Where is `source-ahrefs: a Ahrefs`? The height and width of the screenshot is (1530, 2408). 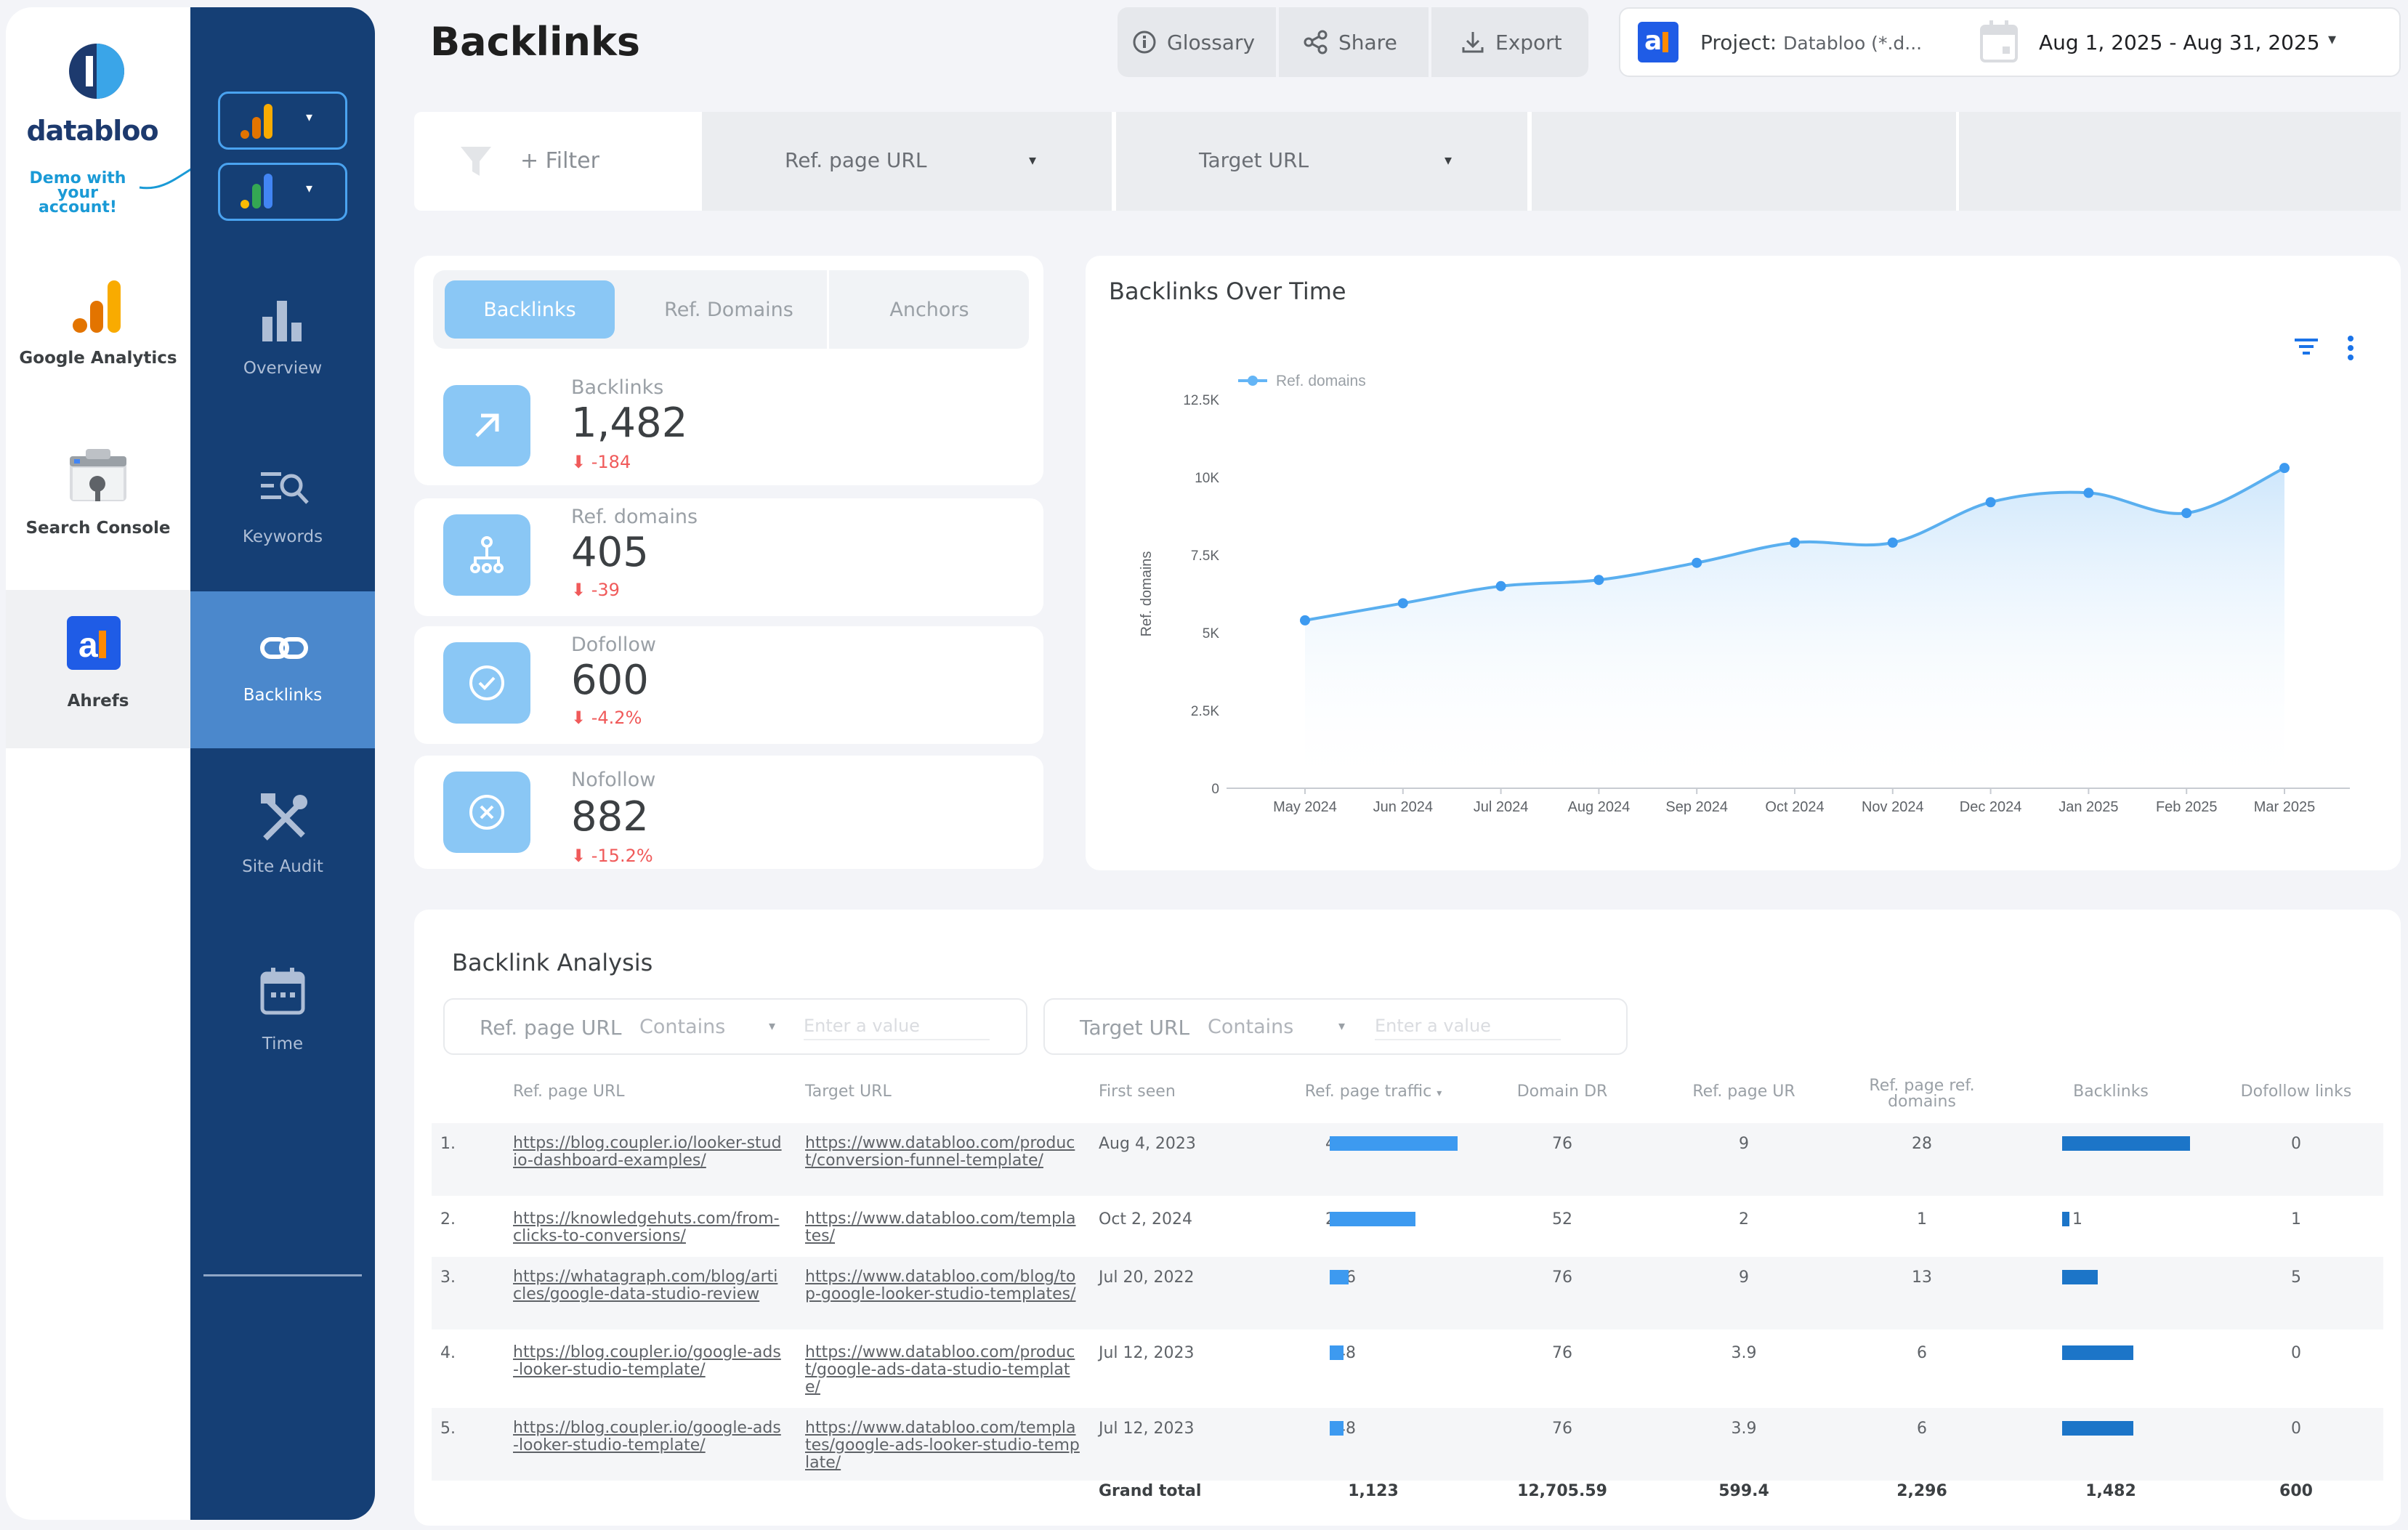 source-ahrefs: a Ahrefs is located at coordinates (98, 669).